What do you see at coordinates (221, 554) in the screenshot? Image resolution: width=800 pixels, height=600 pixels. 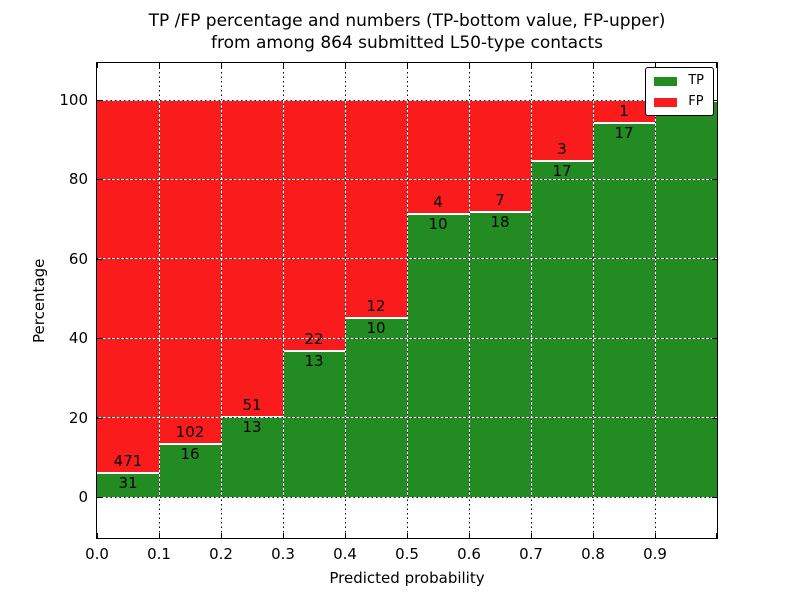 I see `x-tick-label: 0.2` at bounding box center [221, 554].